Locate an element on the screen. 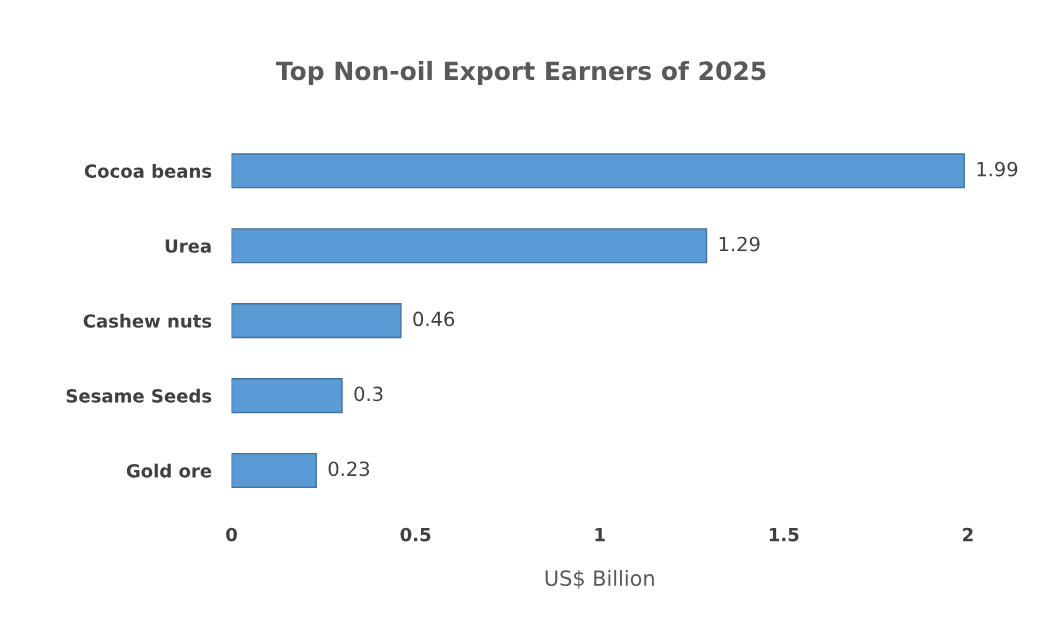  y-tick-label: Cashew nuts is located at coordinates (147, 320).